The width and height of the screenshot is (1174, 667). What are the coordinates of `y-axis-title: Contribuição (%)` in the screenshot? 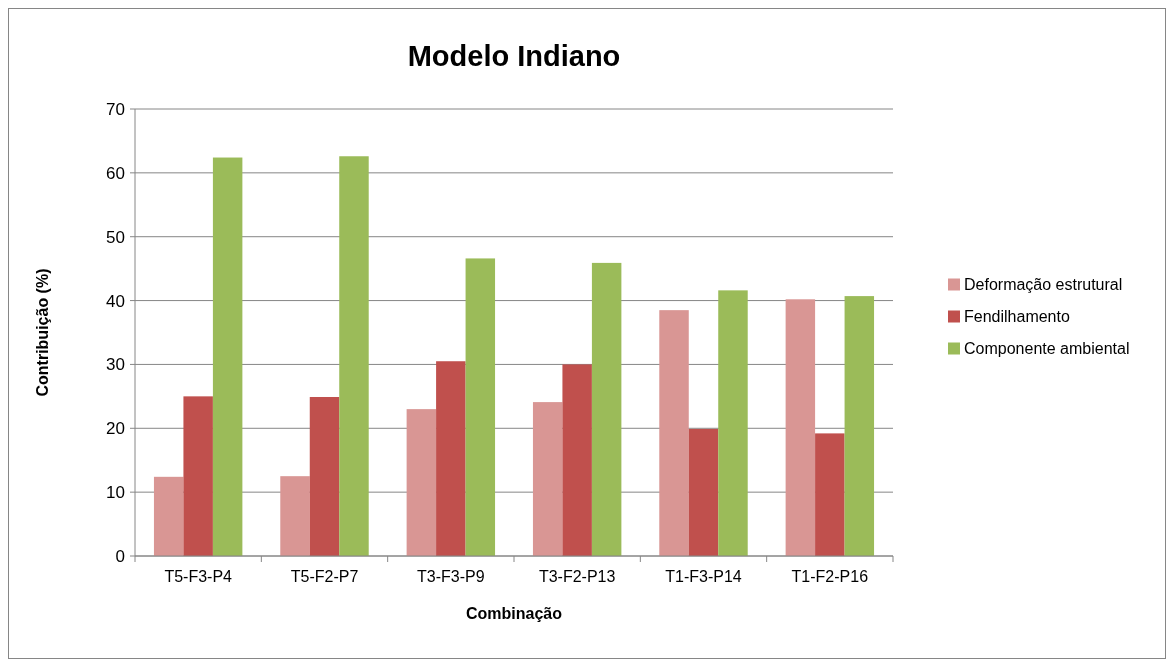 It's located at (42, 332).